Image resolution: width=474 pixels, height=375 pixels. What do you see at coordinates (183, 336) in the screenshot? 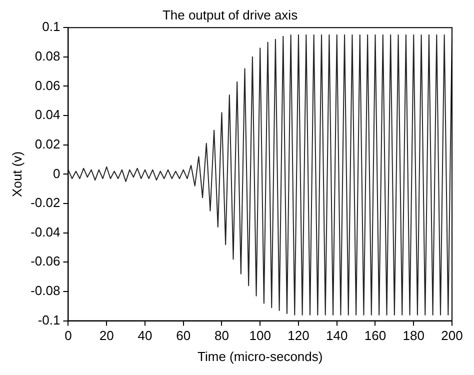
I see `x-tick-label: 60` at bounding box center [183, 336].